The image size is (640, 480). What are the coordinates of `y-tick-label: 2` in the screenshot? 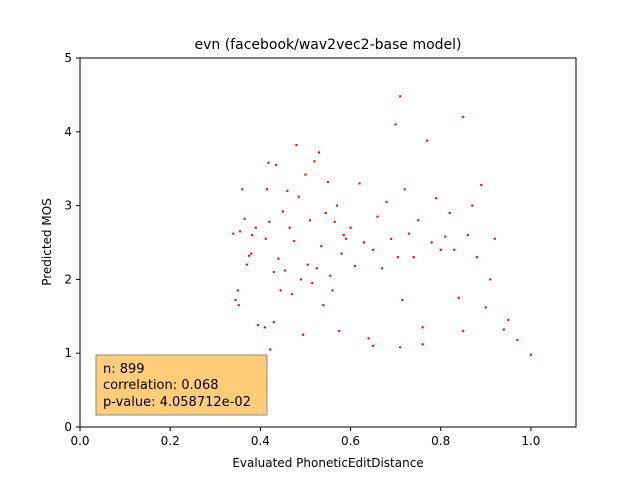 It's located at (68, 279).